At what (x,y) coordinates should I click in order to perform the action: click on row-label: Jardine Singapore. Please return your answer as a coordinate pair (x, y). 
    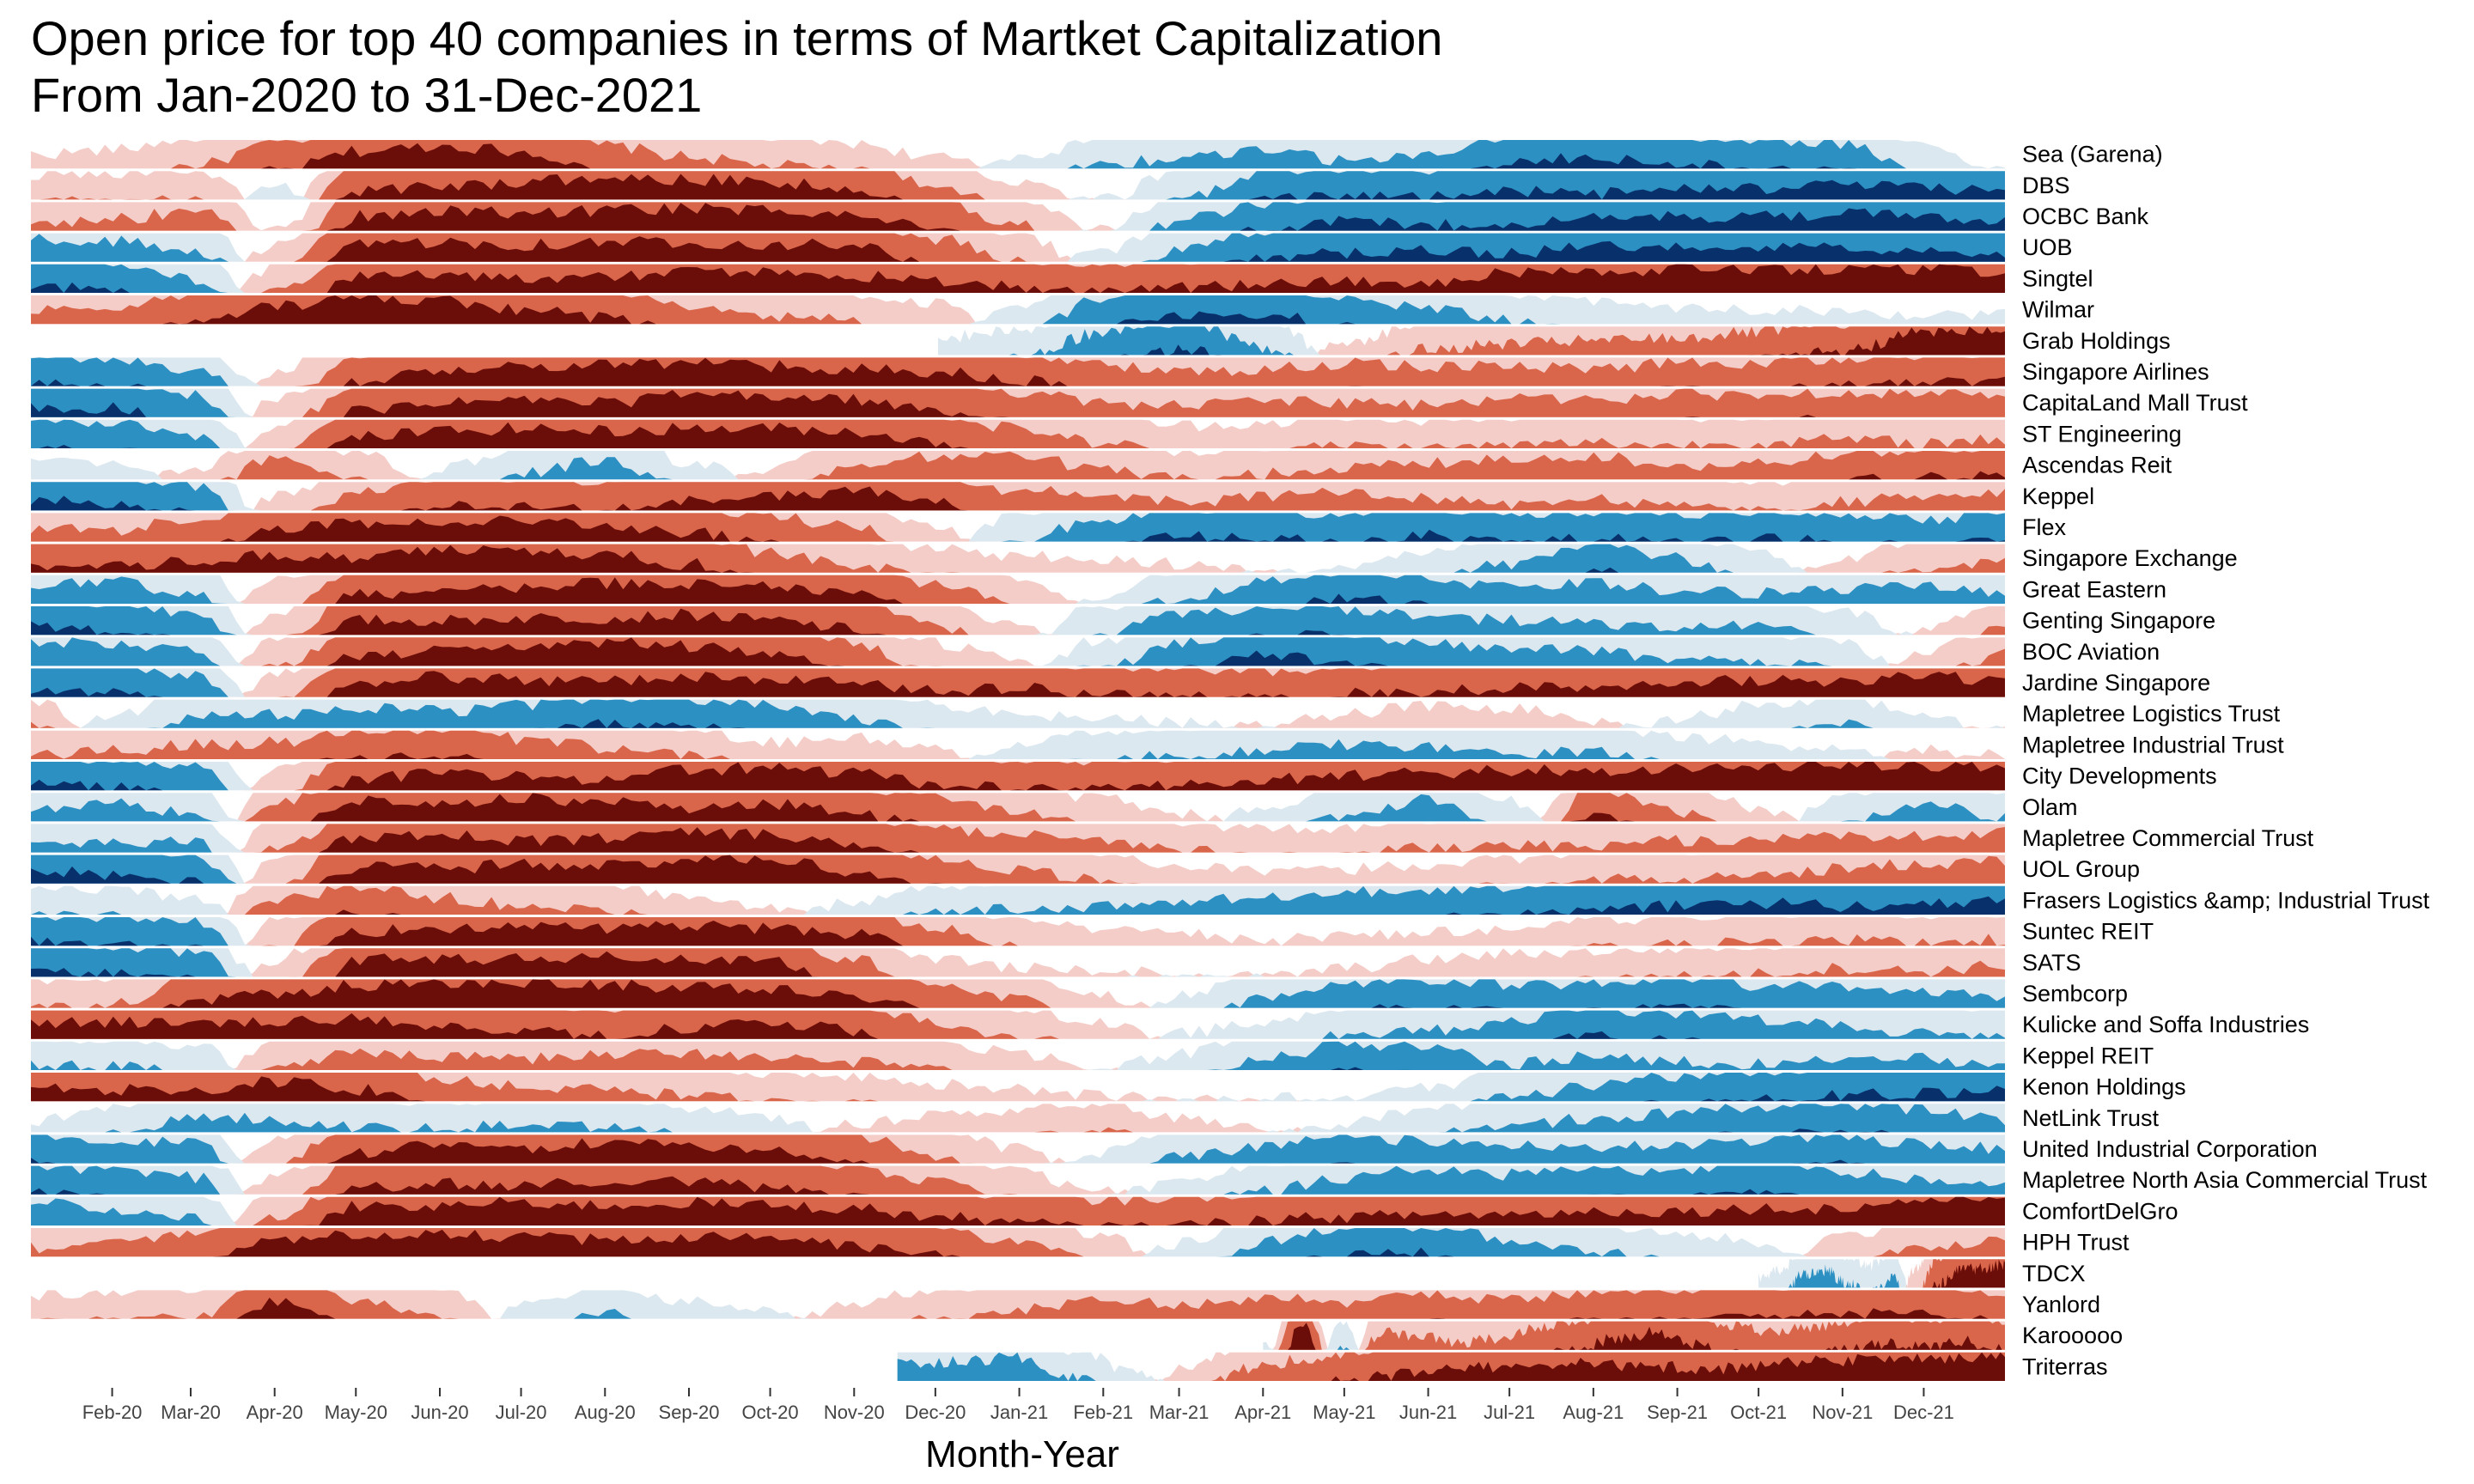
    Looking at the image, I should click on (2116, 683).